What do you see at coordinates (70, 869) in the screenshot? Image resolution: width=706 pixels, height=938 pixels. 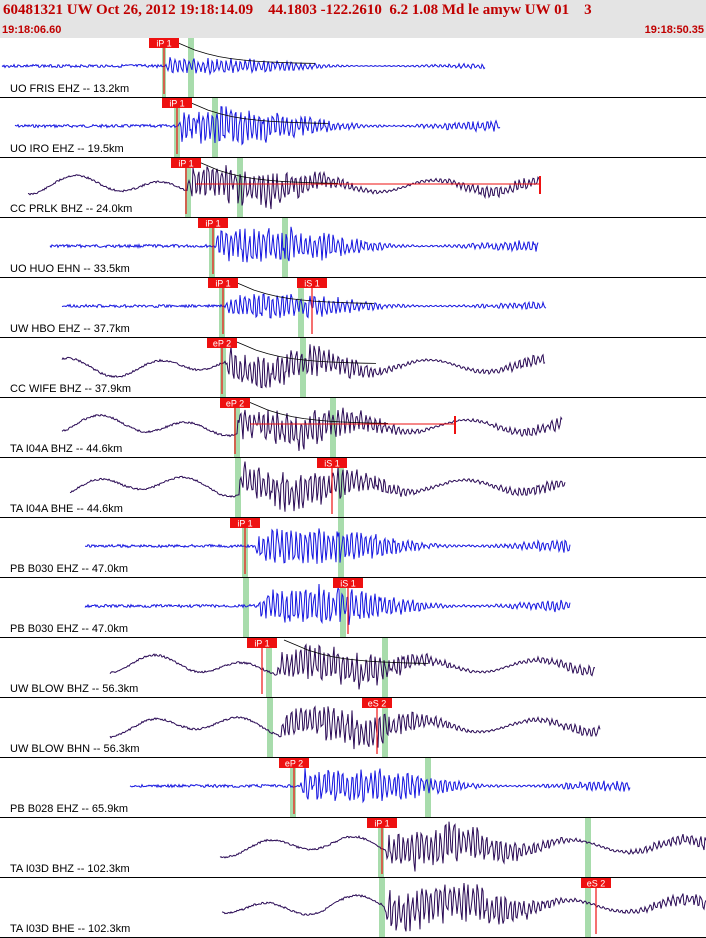 I see `station-label: TA I03D BHZ -- 102.3km` at bounding box center [70, 869].